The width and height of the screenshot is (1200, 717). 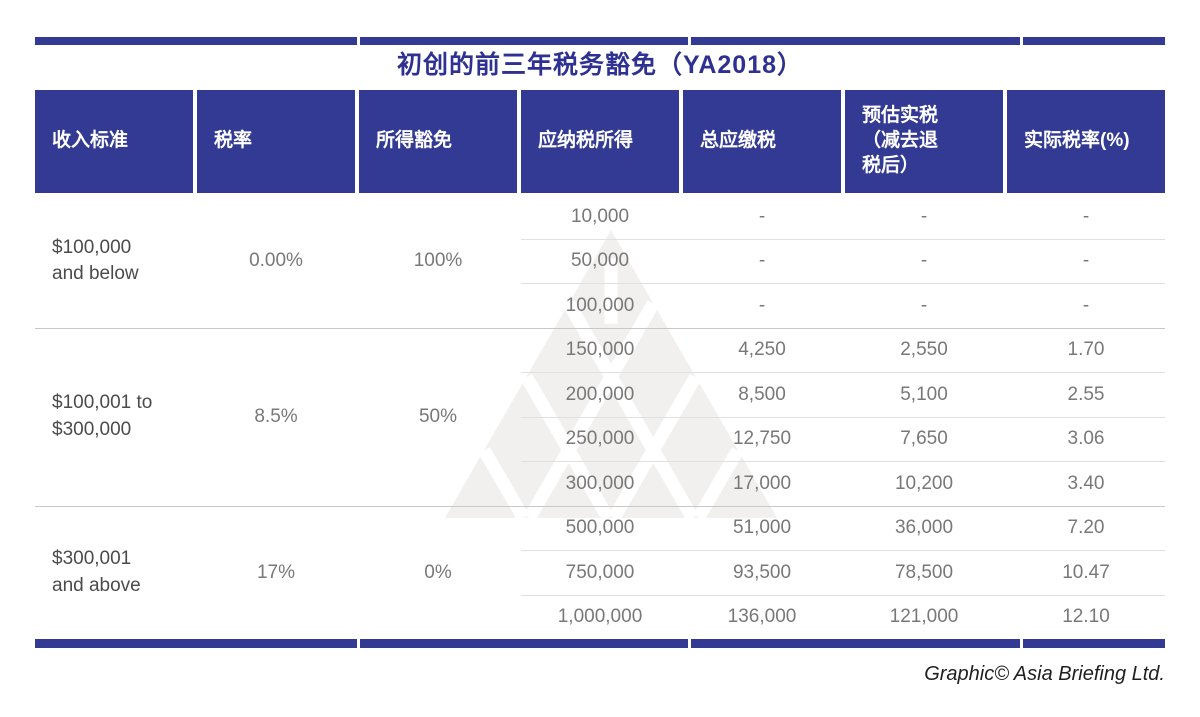 I want to click on graphic-credit: Graphic© Asia Briefing Ltd., so click(x=1044, y=674).